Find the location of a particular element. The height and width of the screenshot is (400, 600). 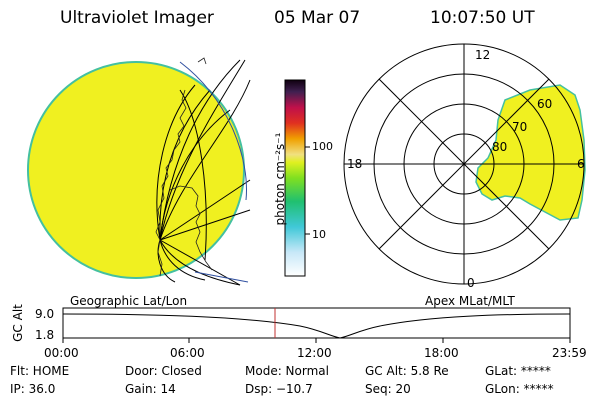

mlat-label-70: 70 is located at coordinates (520, 127).